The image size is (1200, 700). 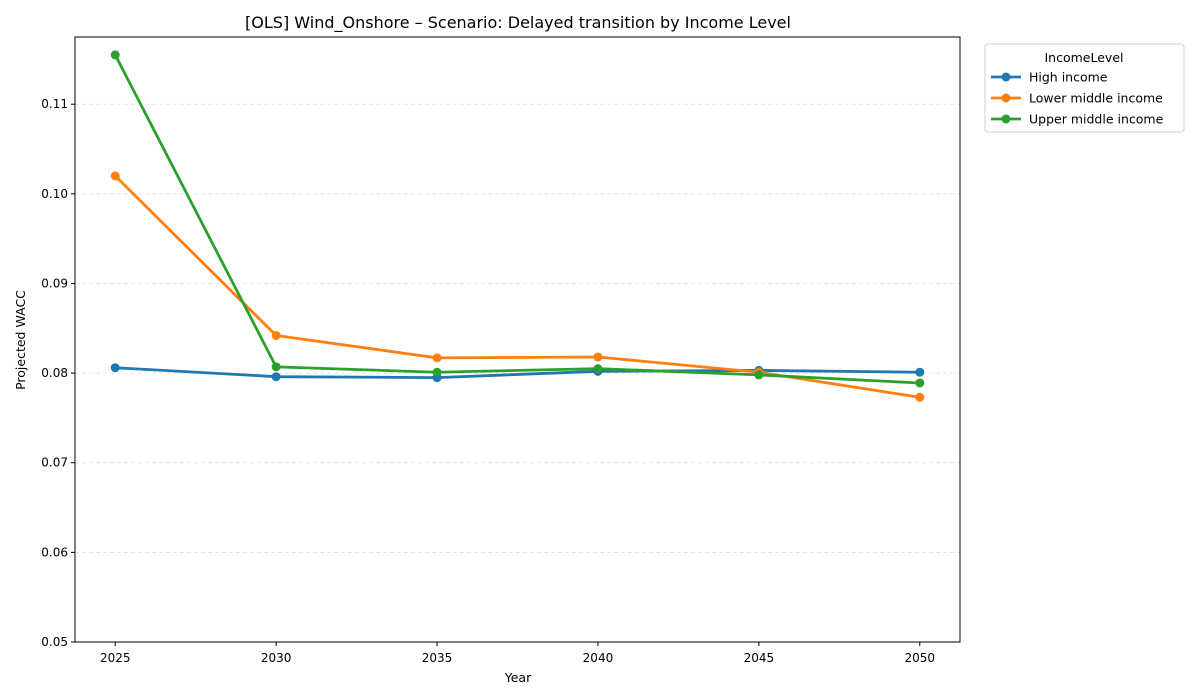 What do you see at coordinates (54, 463) in the screenshot?
I see `y-tick-label: 0.07` at bounding box center [54, 463].